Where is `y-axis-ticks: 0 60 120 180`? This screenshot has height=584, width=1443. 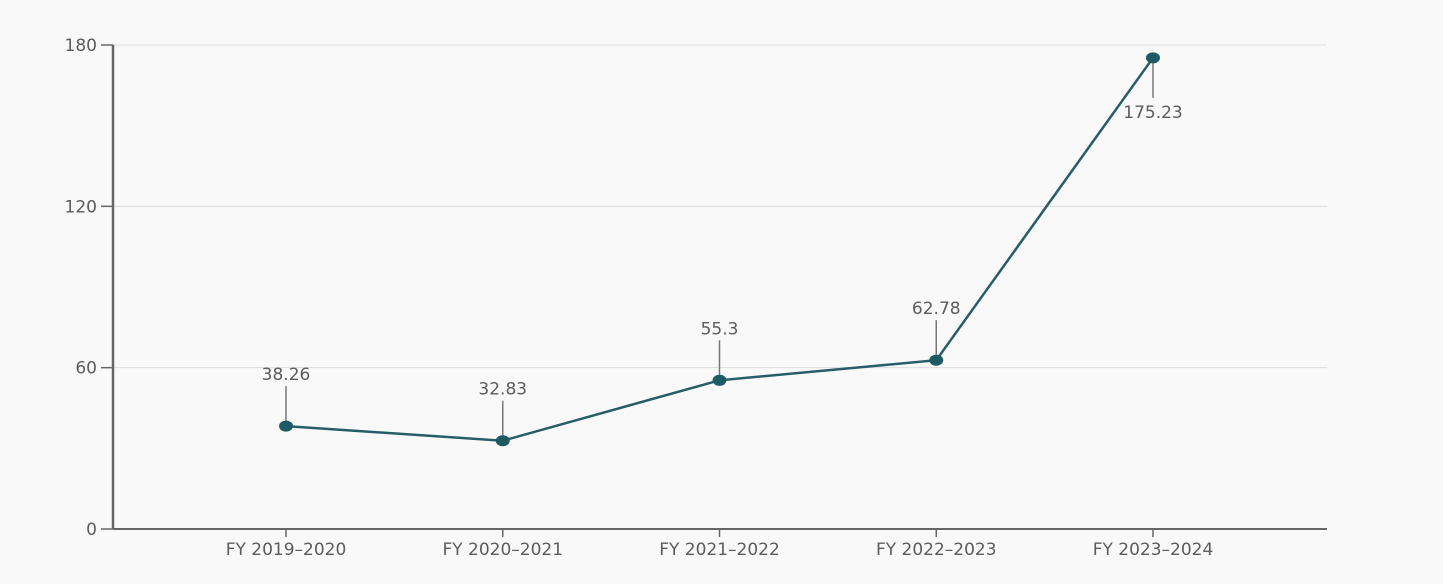
y-axis-ticks: 0 60 120 180 is located at coordinates (89, 288).